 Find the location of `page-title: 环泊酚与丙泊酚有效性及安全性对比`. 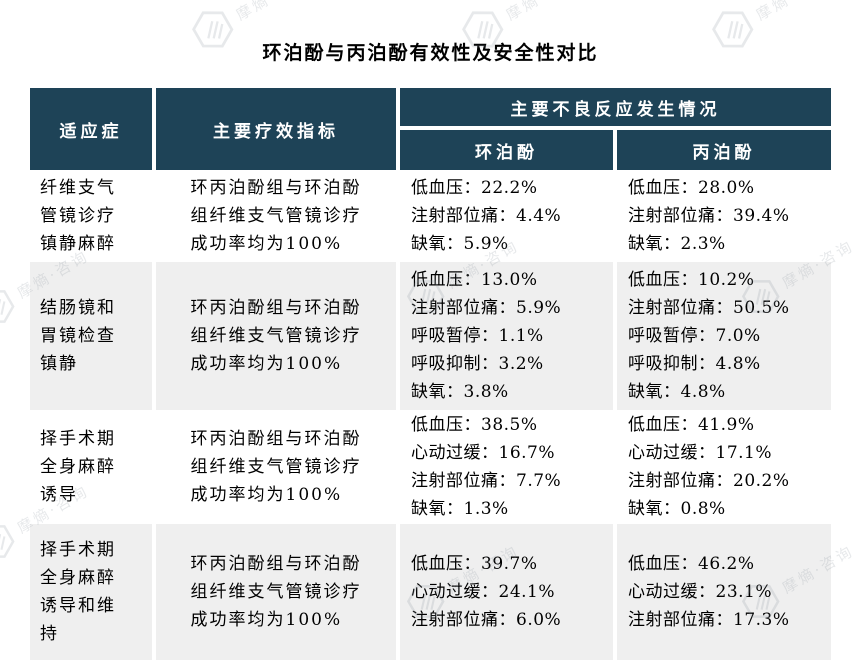

page-title: 环泊酚与丙泊酚有效性及安全性对比 is located at coordinates (430, 53).